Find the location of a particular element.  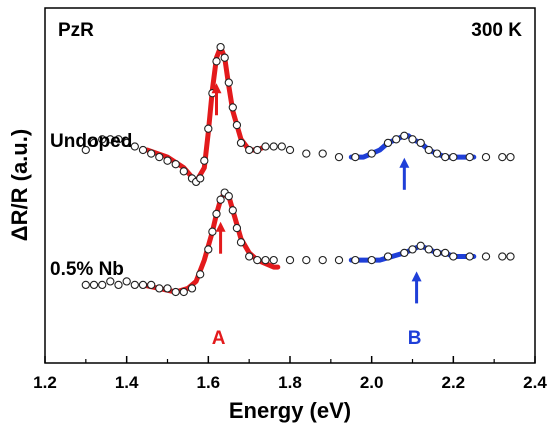

temperature-label: 300 K is located at coordinates (496, 30).